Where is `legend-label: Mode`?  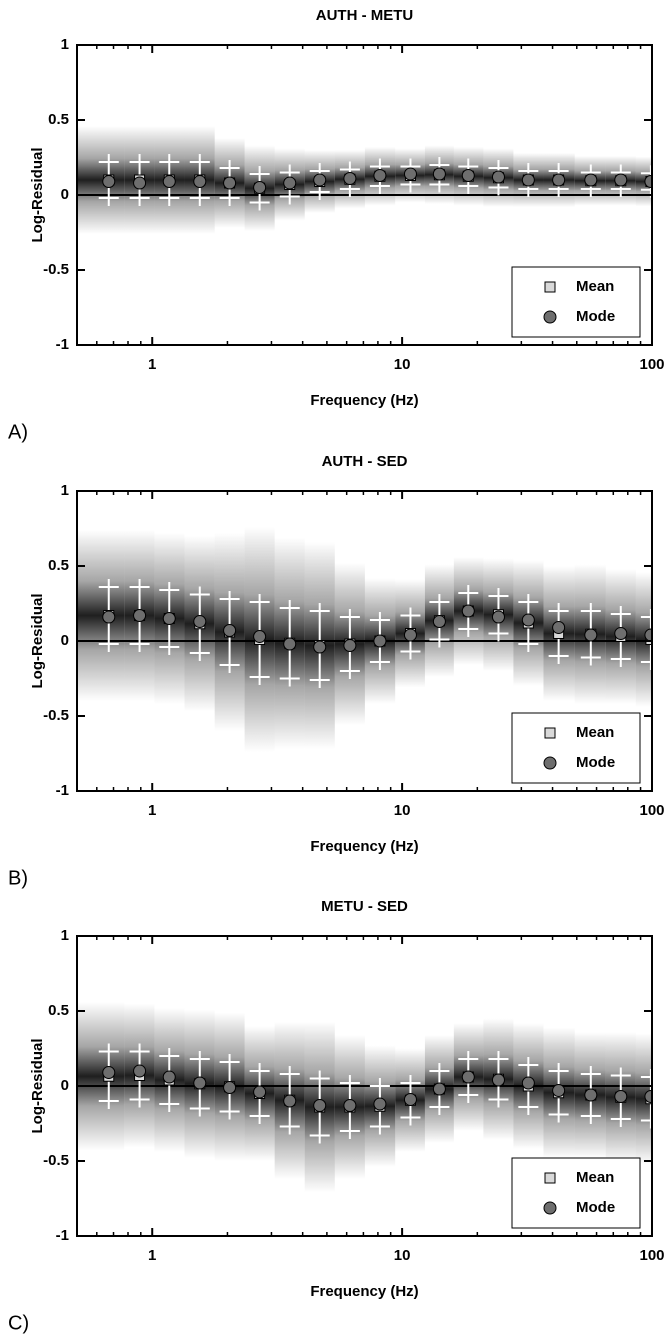
legend-label: Mode is located at coordinates (595, 1207).